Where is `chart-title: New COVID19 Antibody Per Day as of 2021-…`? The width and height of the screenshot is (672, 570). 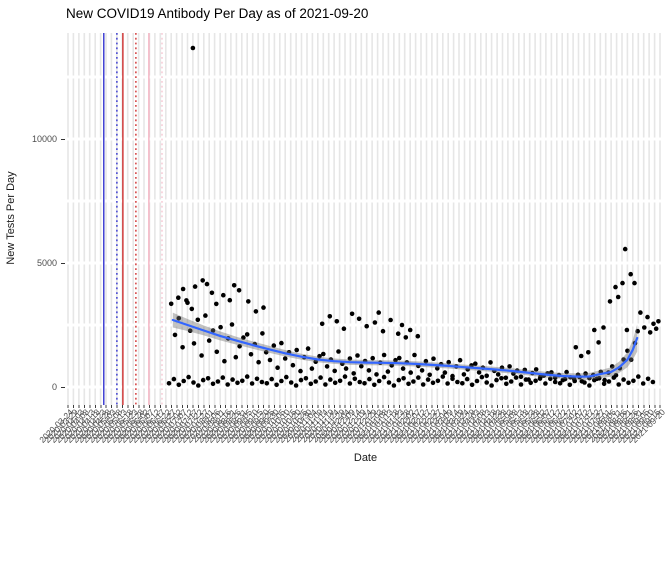 chart-title: New COVID19 Antibody Per Day as of 2021-… is located at coordinates (217, 13).